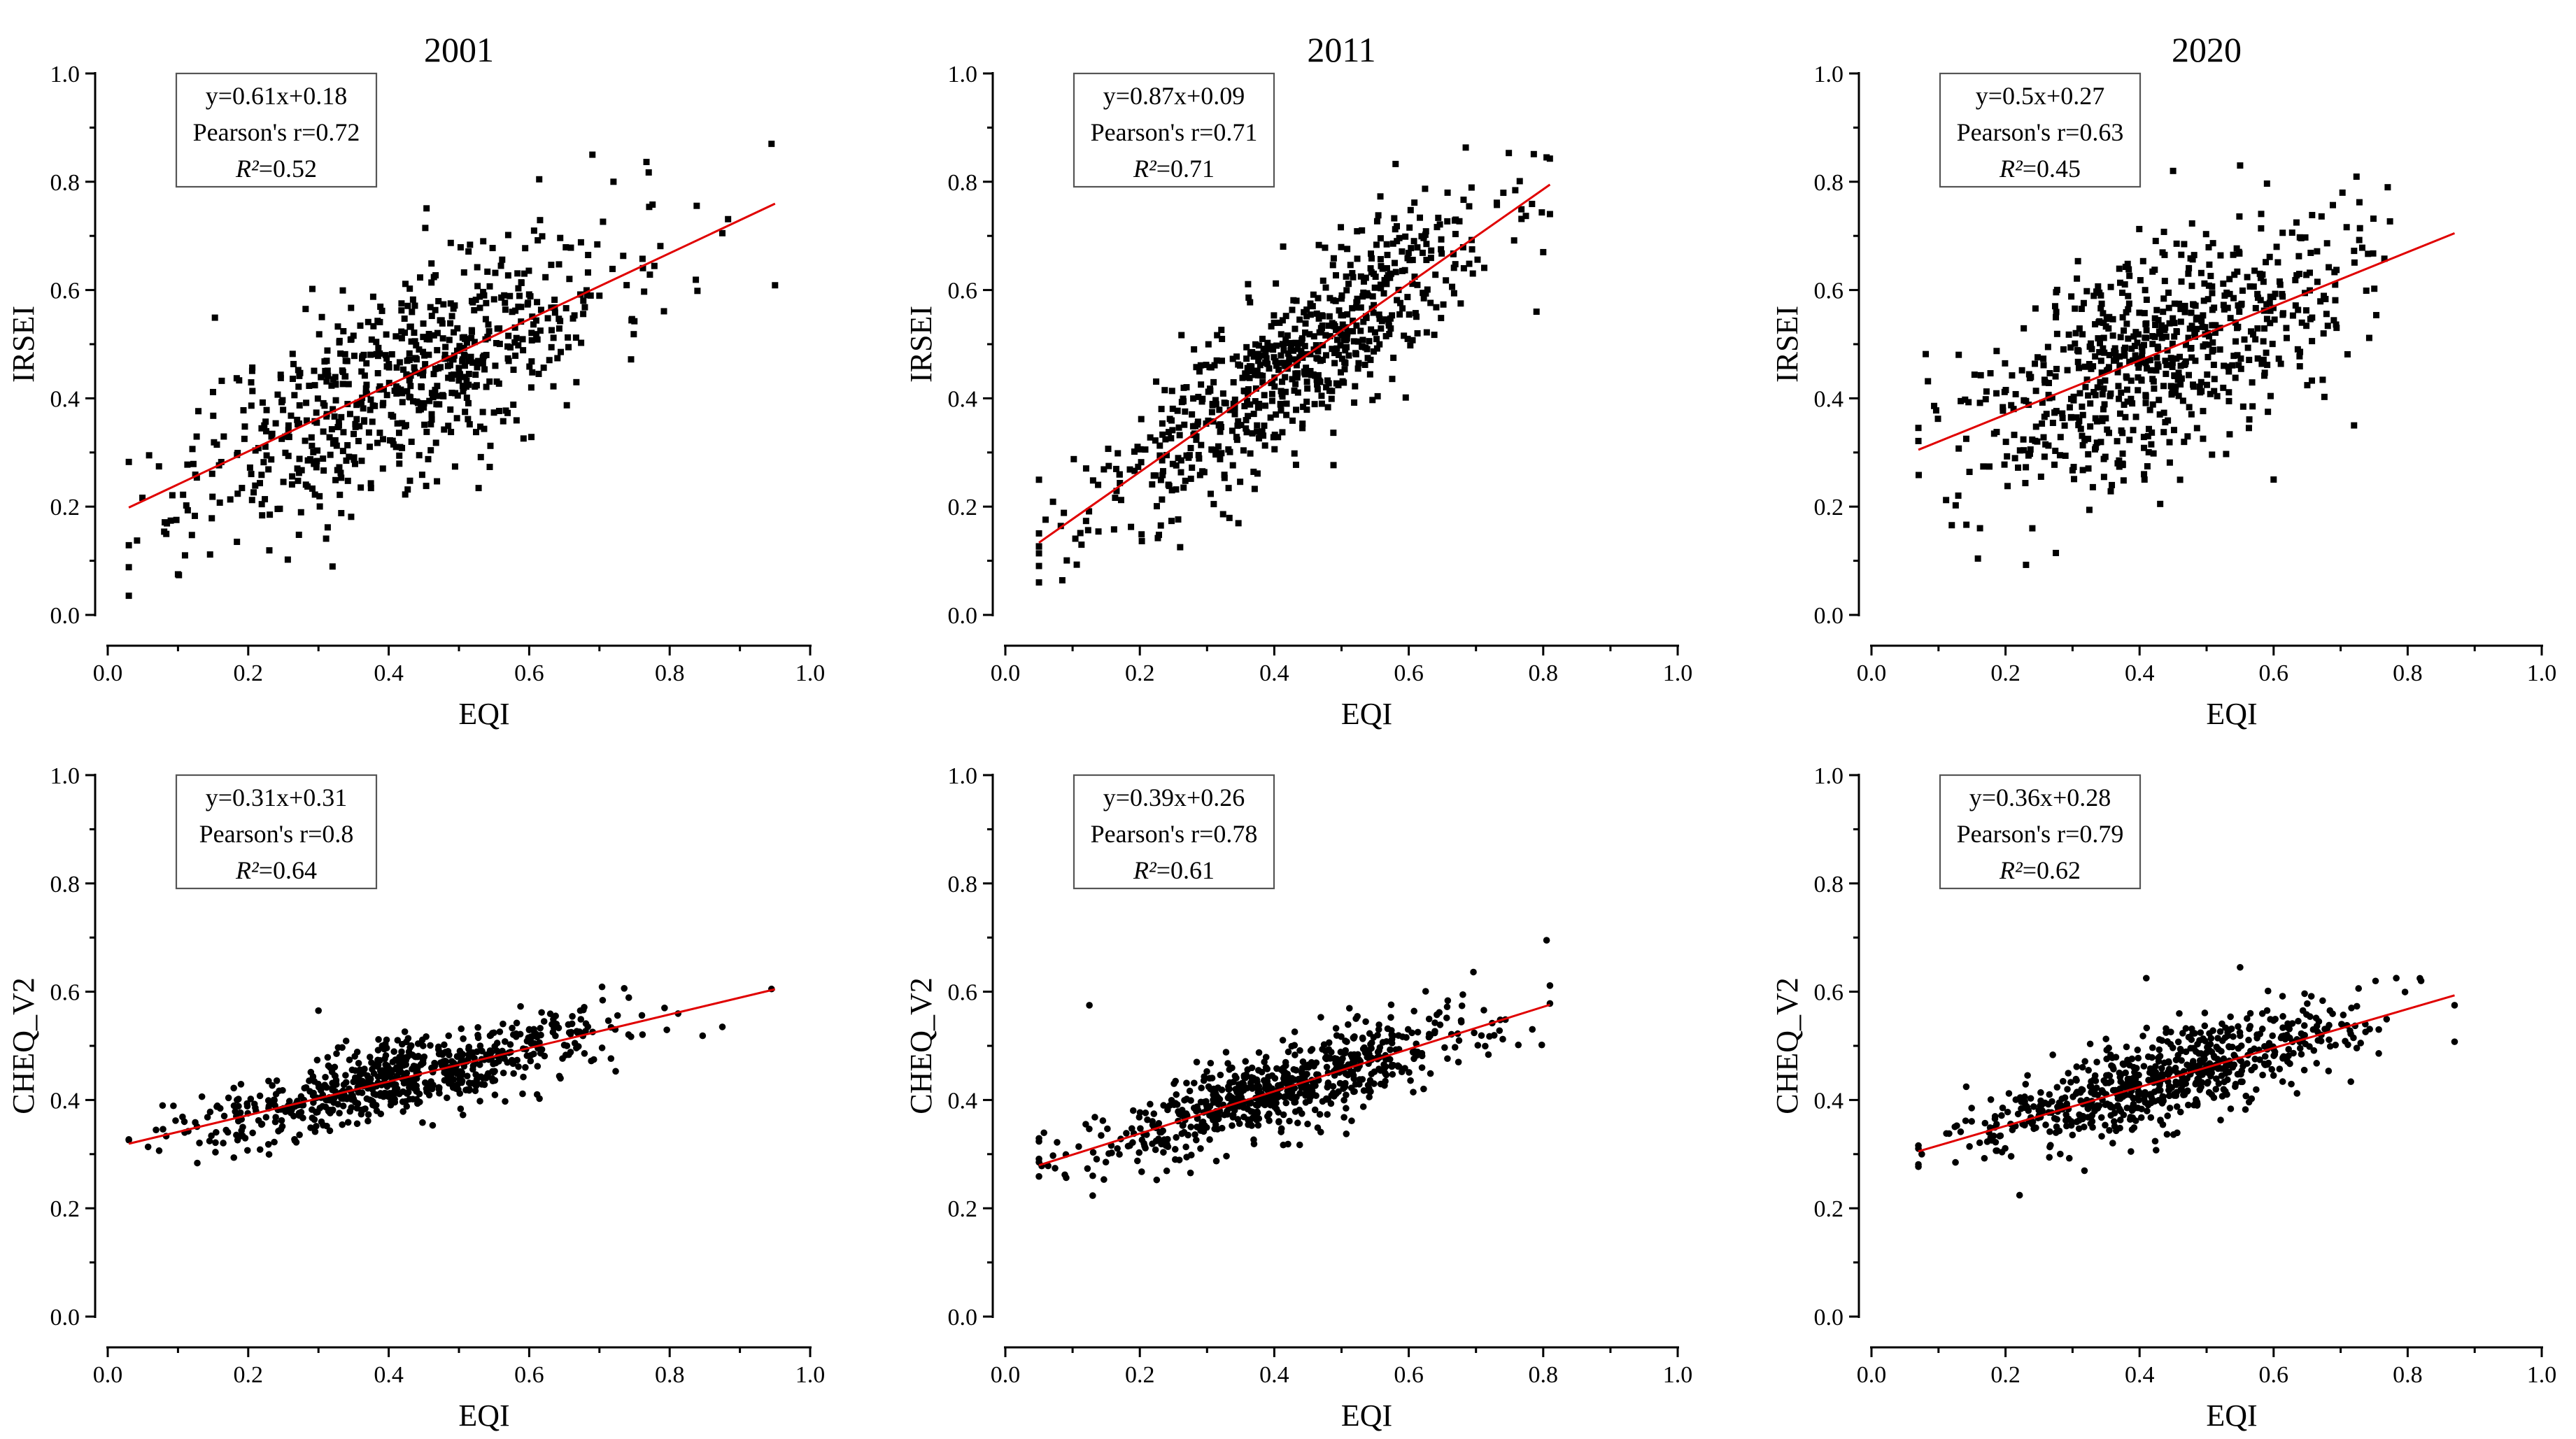  Describe the element at coordinates (1829, 1318) in the screenshot. I see `y-tick-label: 0.0` at that location.